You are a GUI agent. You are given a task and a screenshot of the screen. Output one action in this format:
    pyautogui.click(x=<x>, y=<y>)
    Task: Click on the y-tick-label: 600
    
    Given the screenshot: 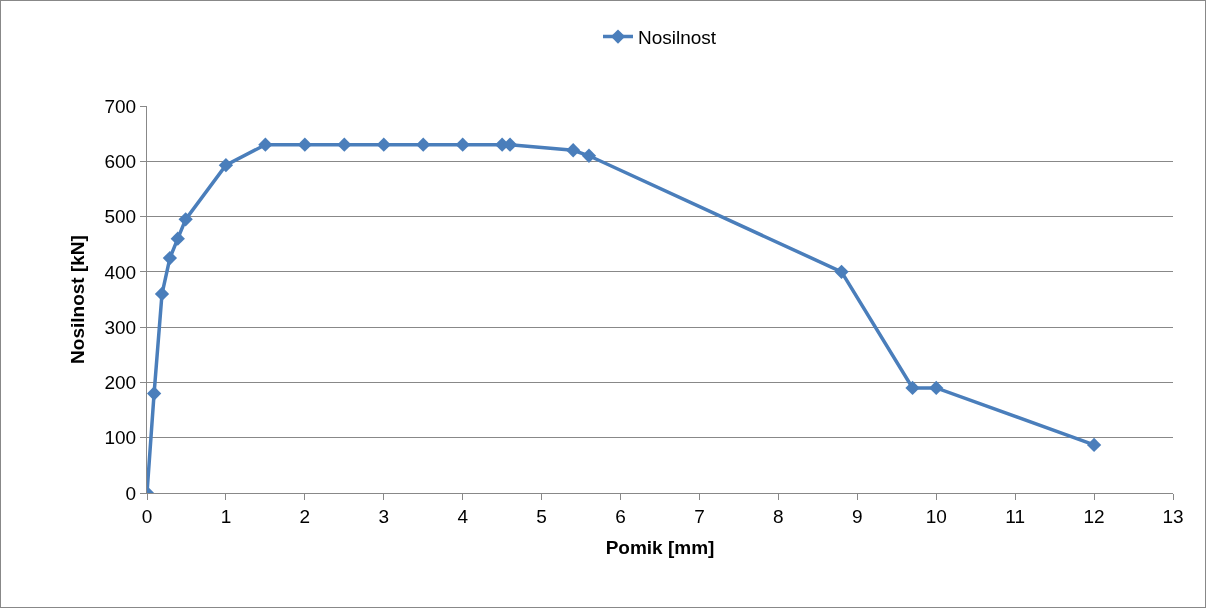 What is the action you would take?
    pyautogui.click(x=120, y=161)
    